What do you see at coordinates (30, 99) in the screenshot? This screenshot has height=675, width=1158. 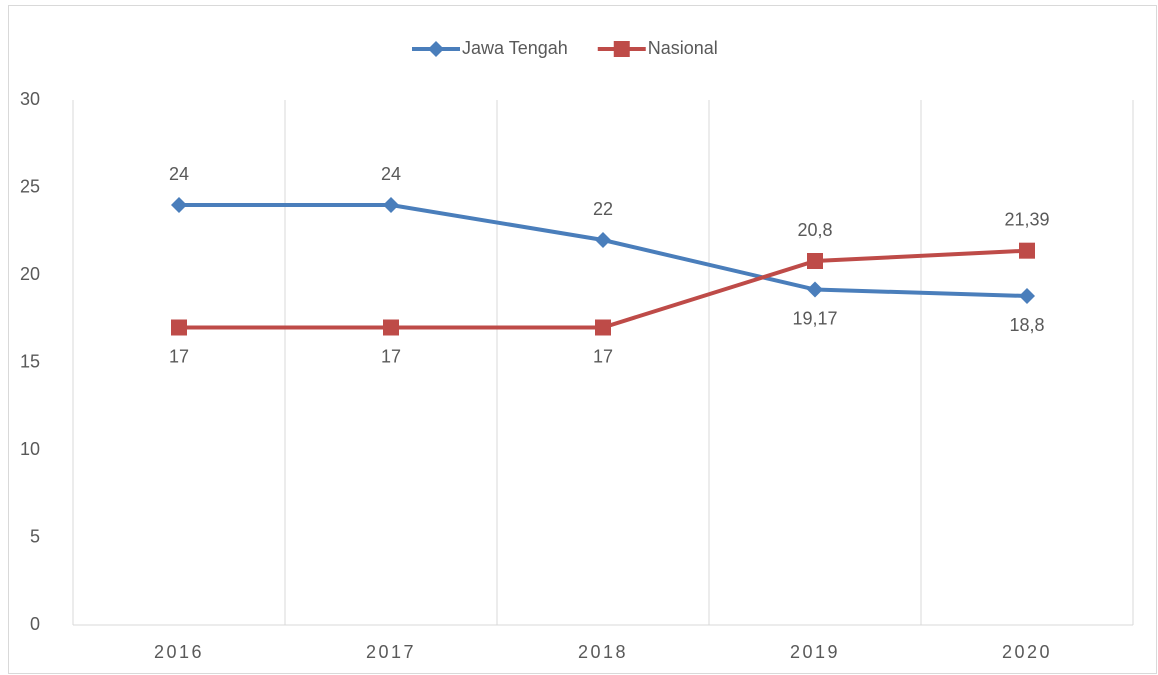 I see `y-tick-label: 30` at bounding box center [30, 99].